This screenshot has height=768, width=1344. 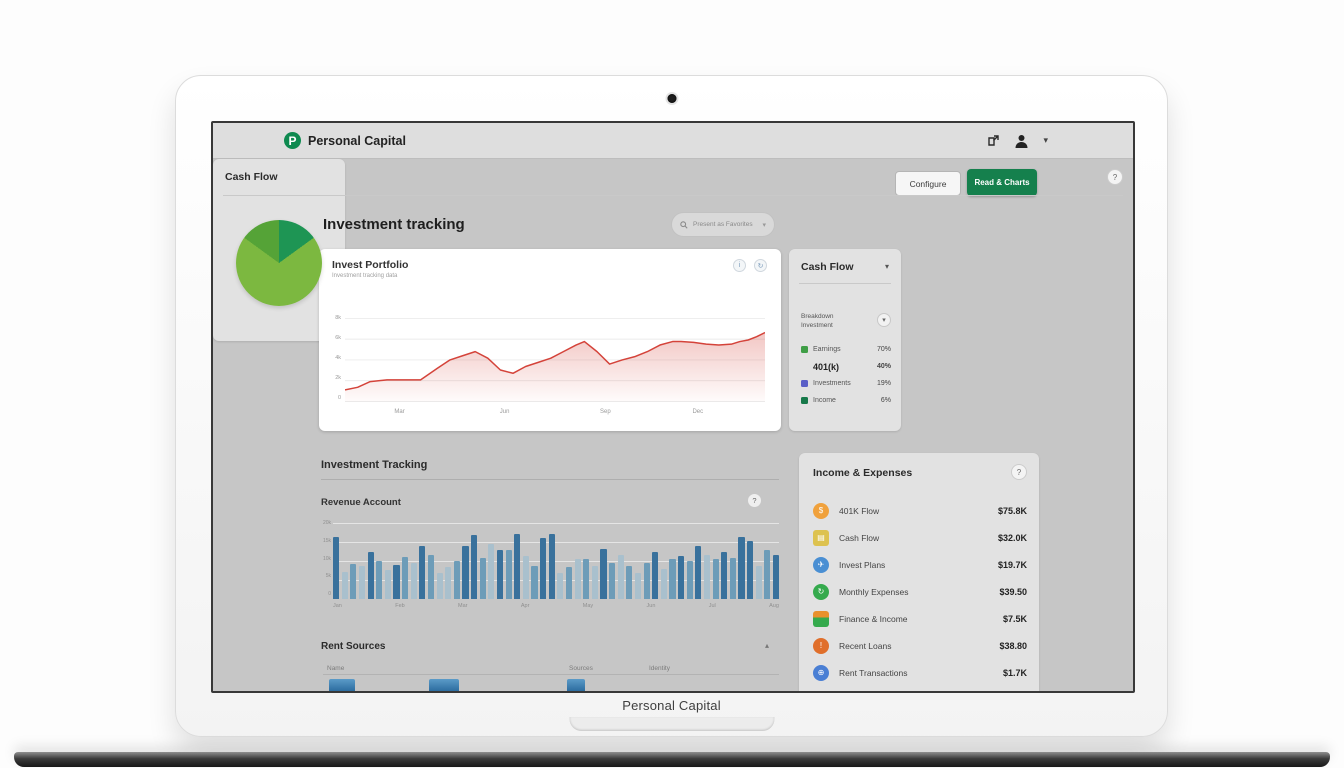 What do you see at coordinates (920, 672) in the screenshot?
I see `income-row: ⊕ Rent Transactions $1.7K` at bounding box center [920, 672].